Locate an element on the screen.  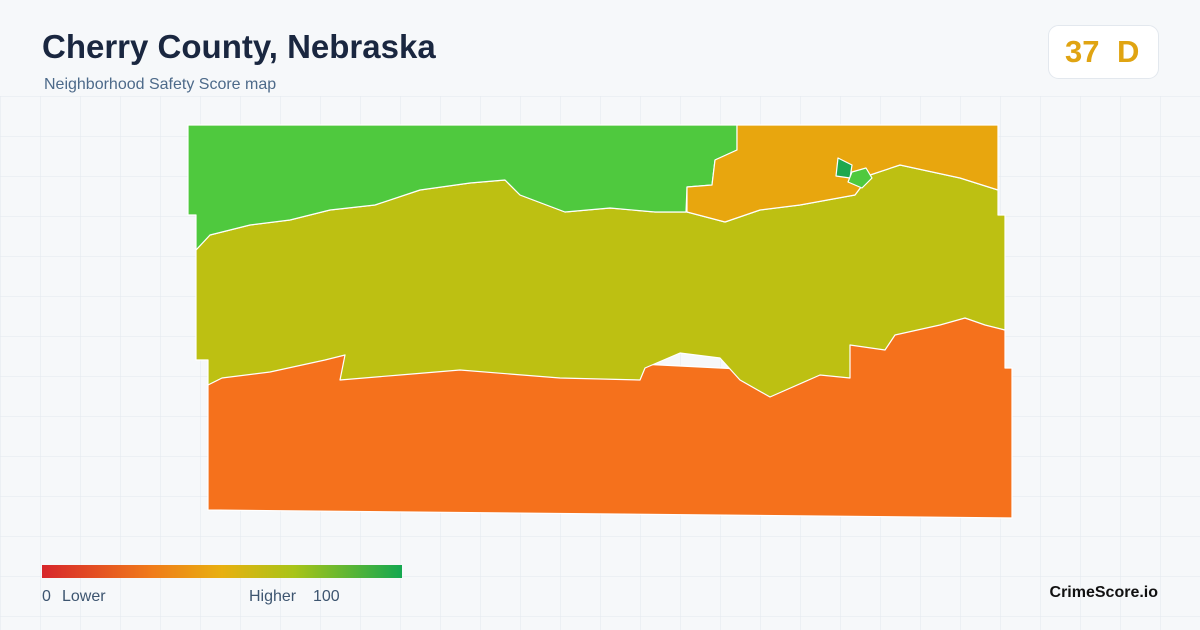
score-grade: D is located at coordinates (1128, 51).